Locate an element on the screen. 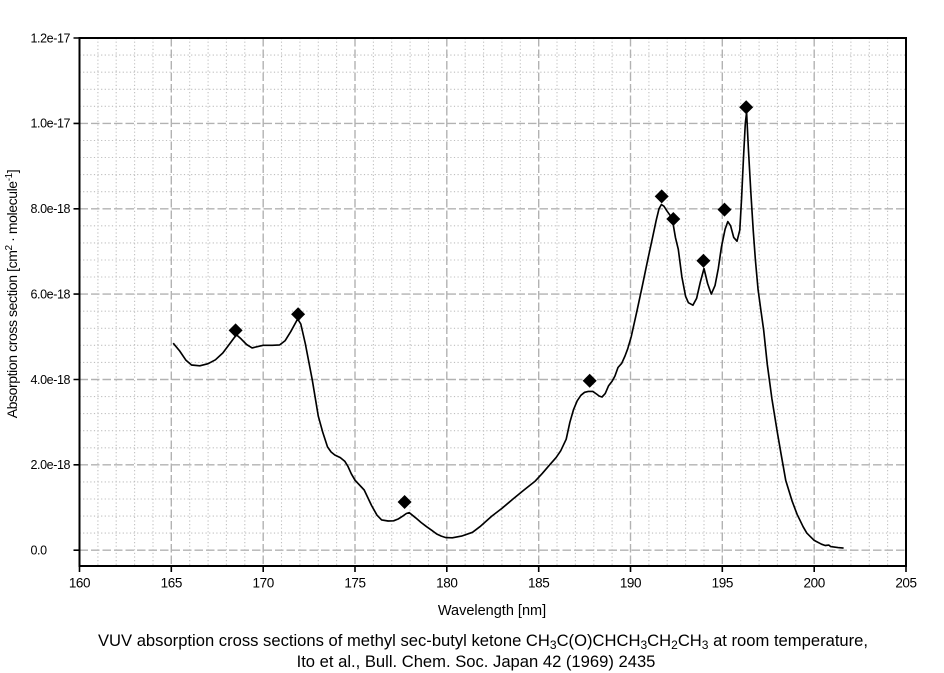  svg-text: 200 is located at coordinates (814, 583).